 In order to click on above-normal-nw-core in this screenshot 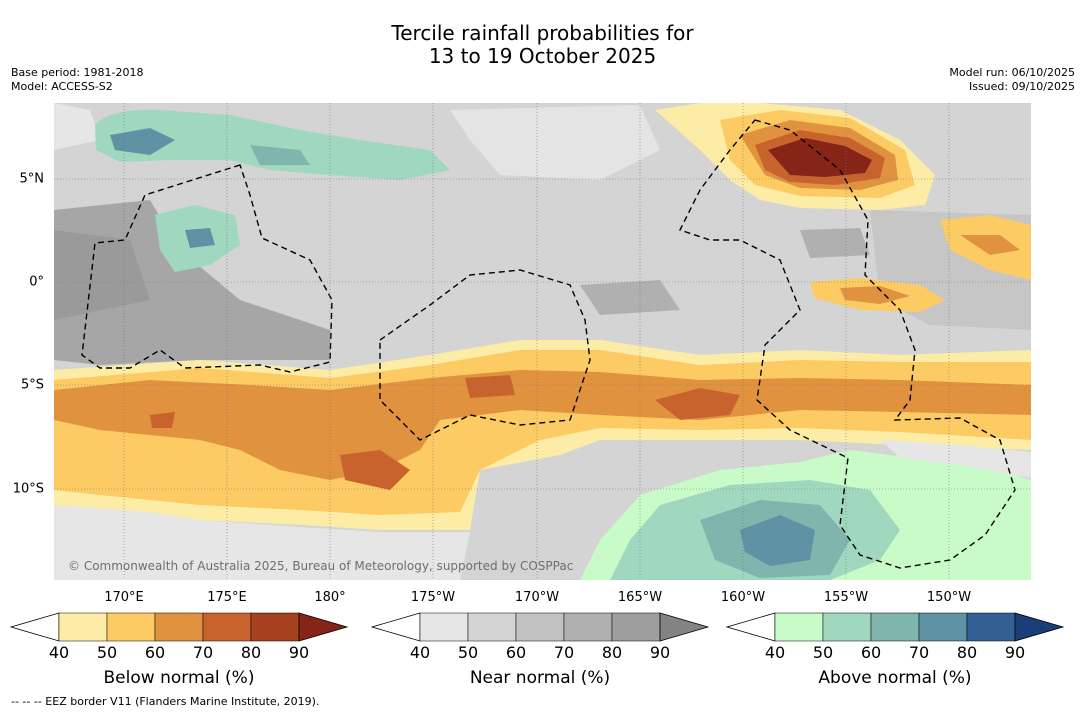, I will do `click(142, 141)`.